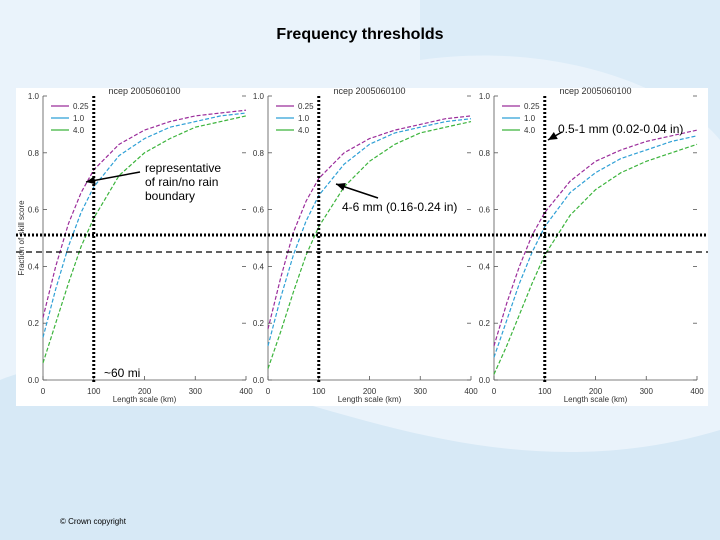  I want to click on distance-label: ~60 mi, so click(122, 373).